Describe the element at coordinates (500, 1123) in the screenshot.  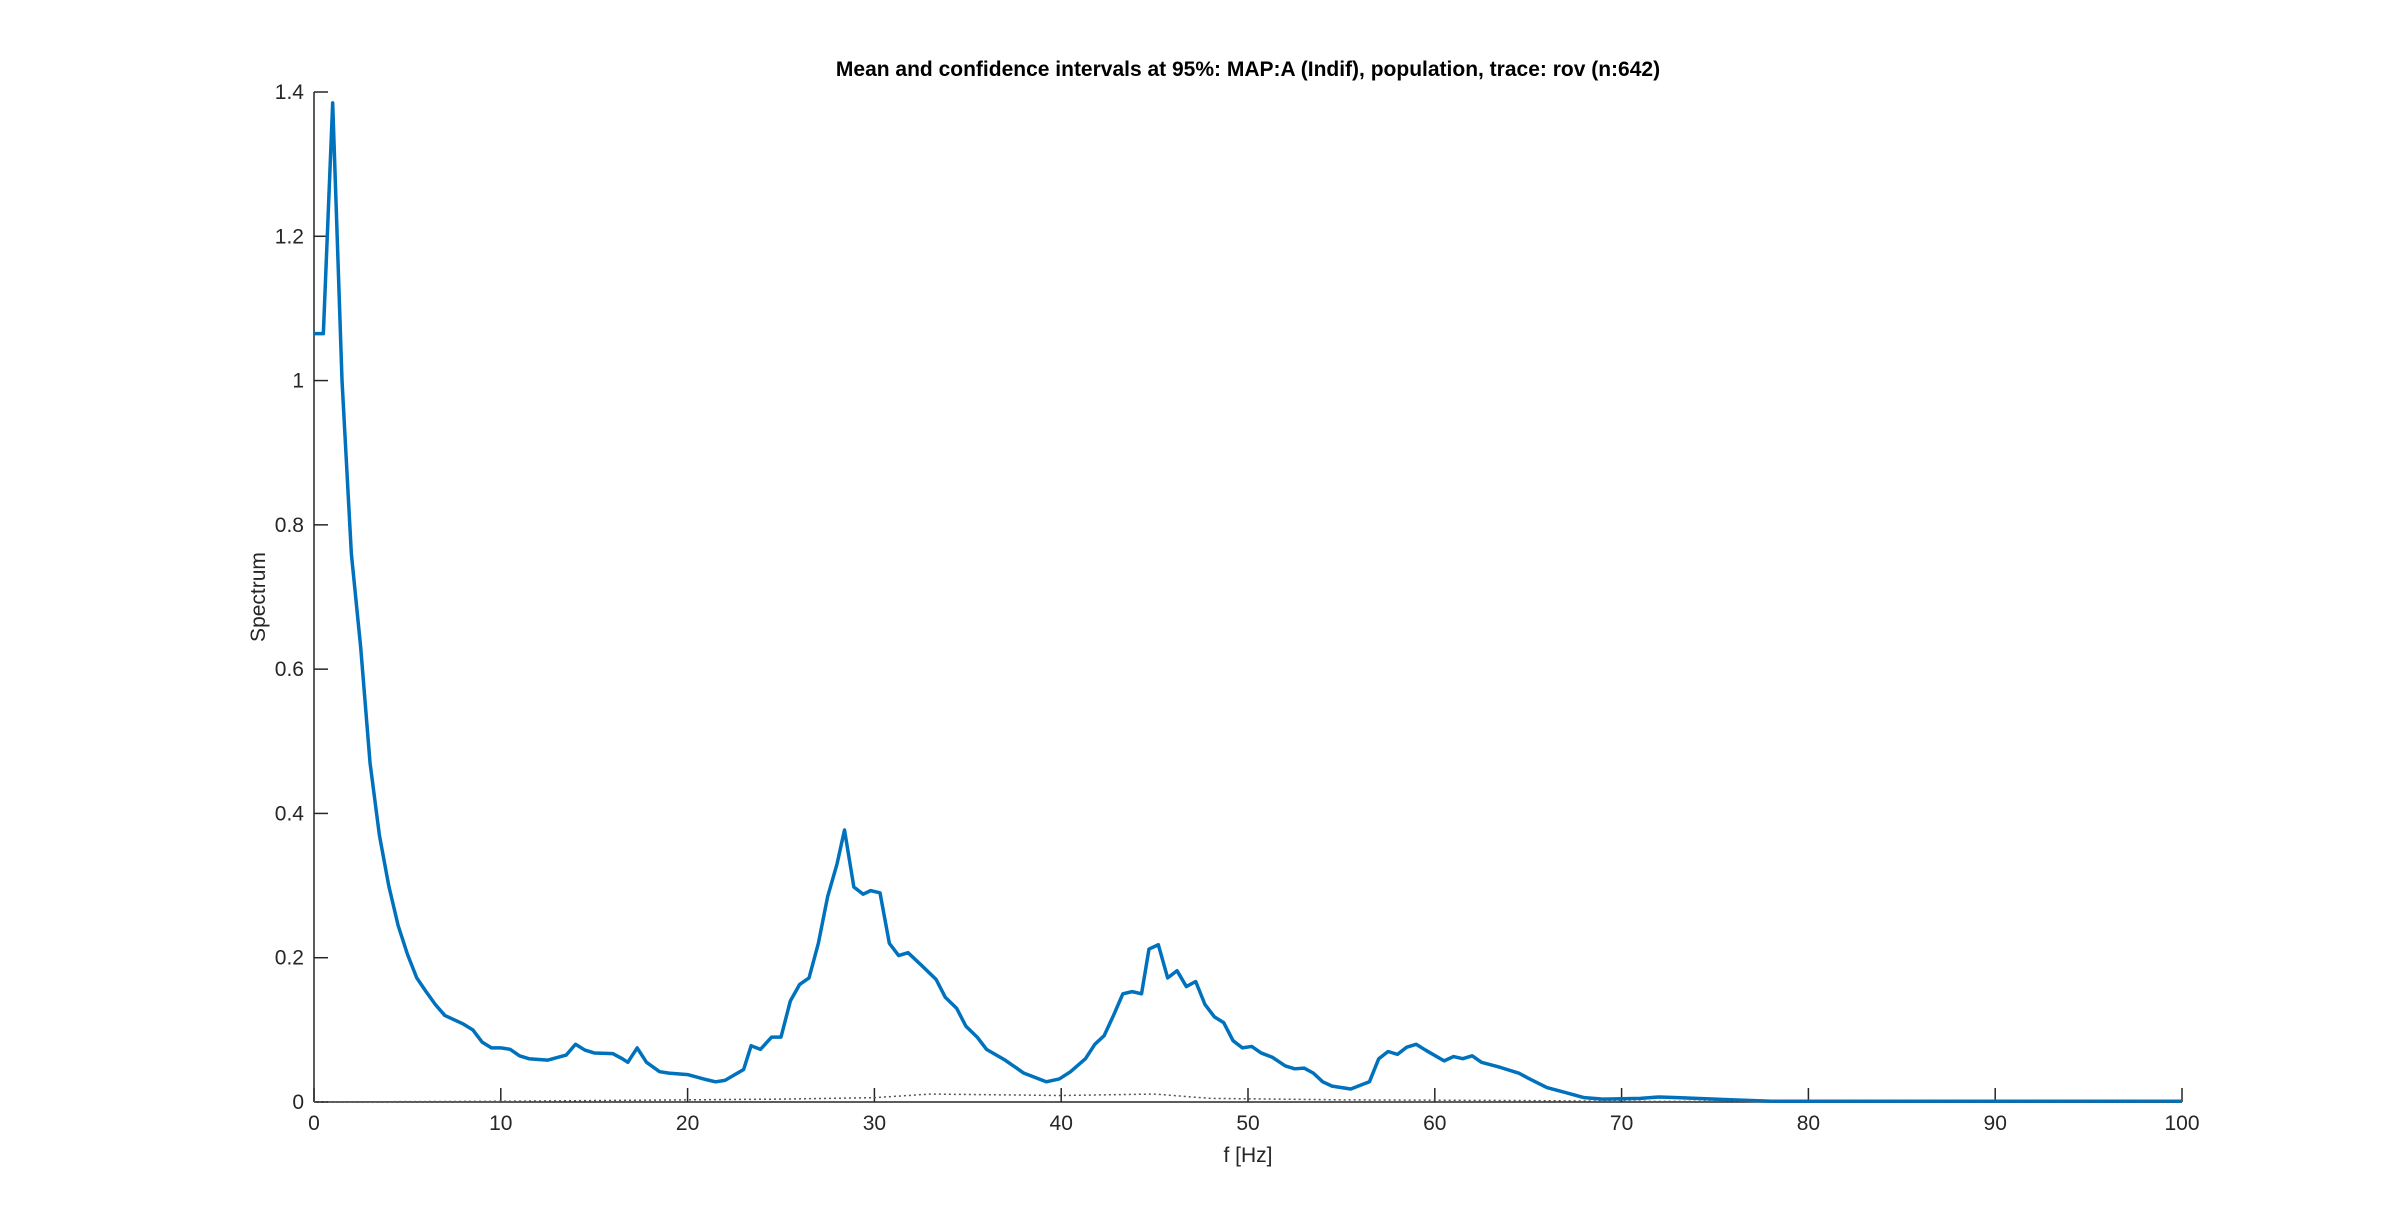
I see `x-tick-label: 10` at that location.